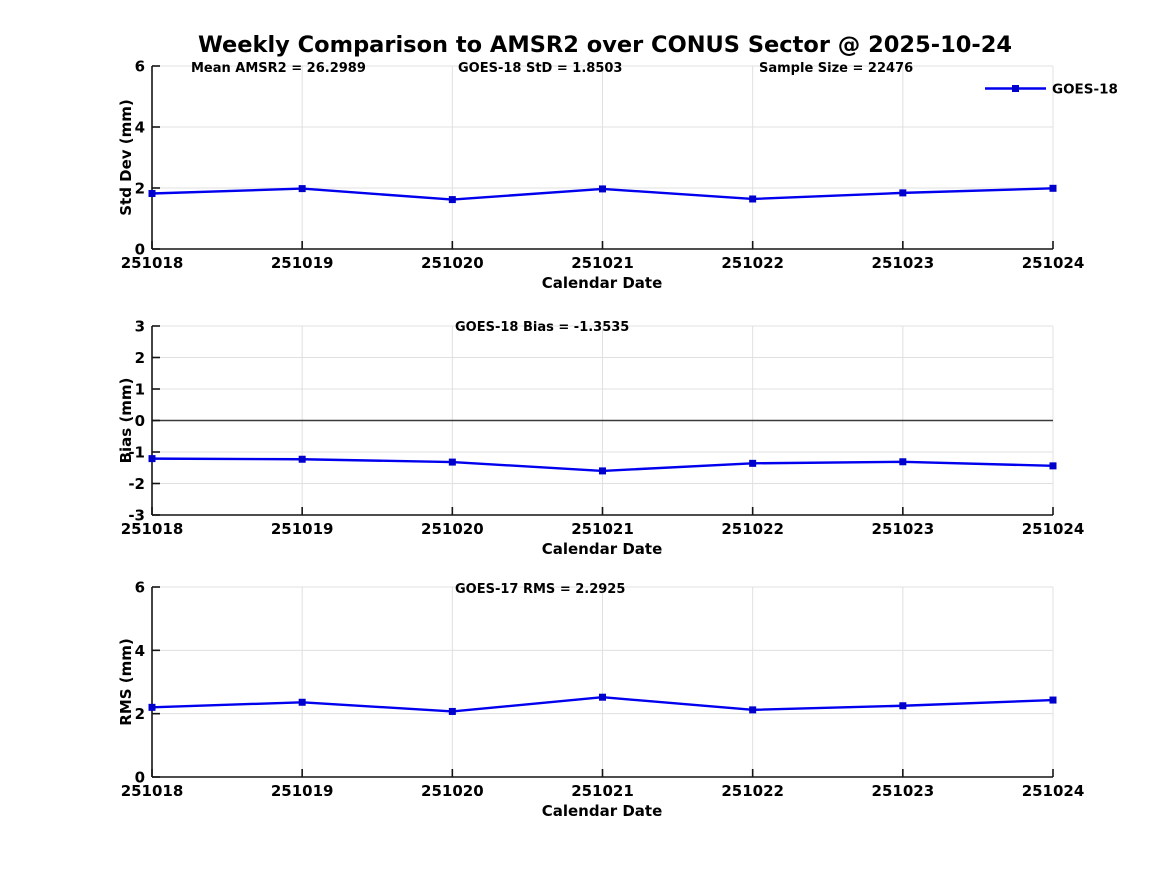 This screenshot has height=879, width=1167. I want to click on y-tick-label: 1, so click(140, 390).